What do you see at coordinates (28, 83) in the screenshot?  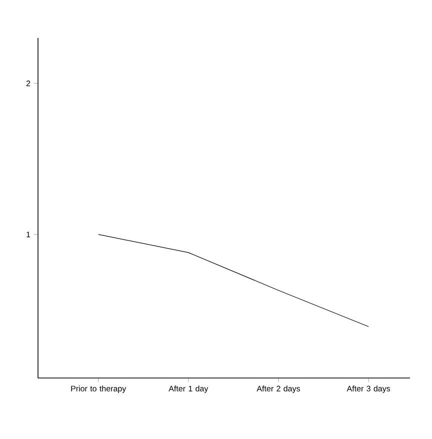 I see `y-tick-label: 2` at bounding box center [28, 83].